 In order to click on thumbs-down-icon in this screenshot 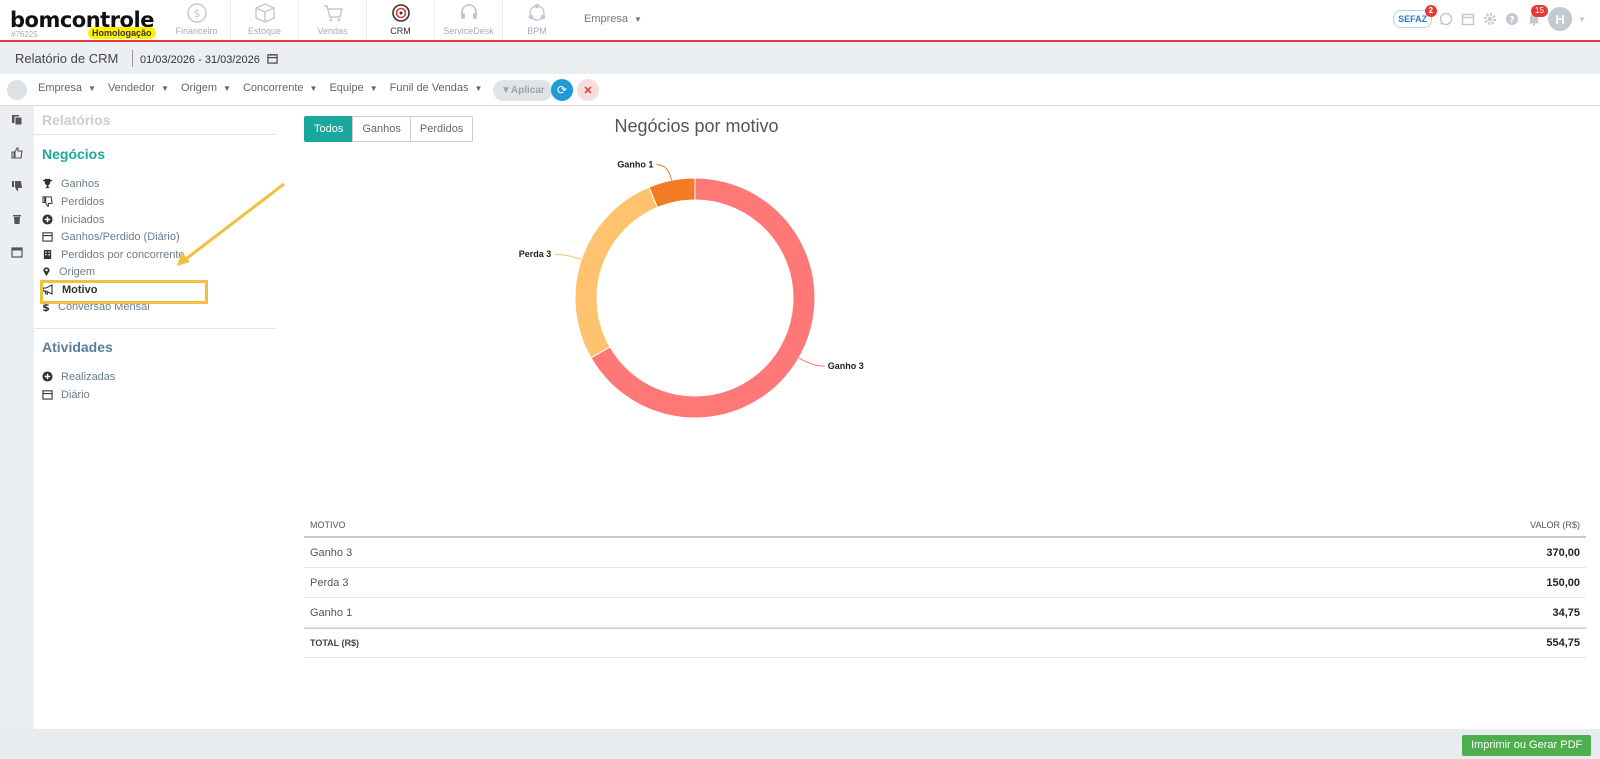, I will do `click(17, 186)`.